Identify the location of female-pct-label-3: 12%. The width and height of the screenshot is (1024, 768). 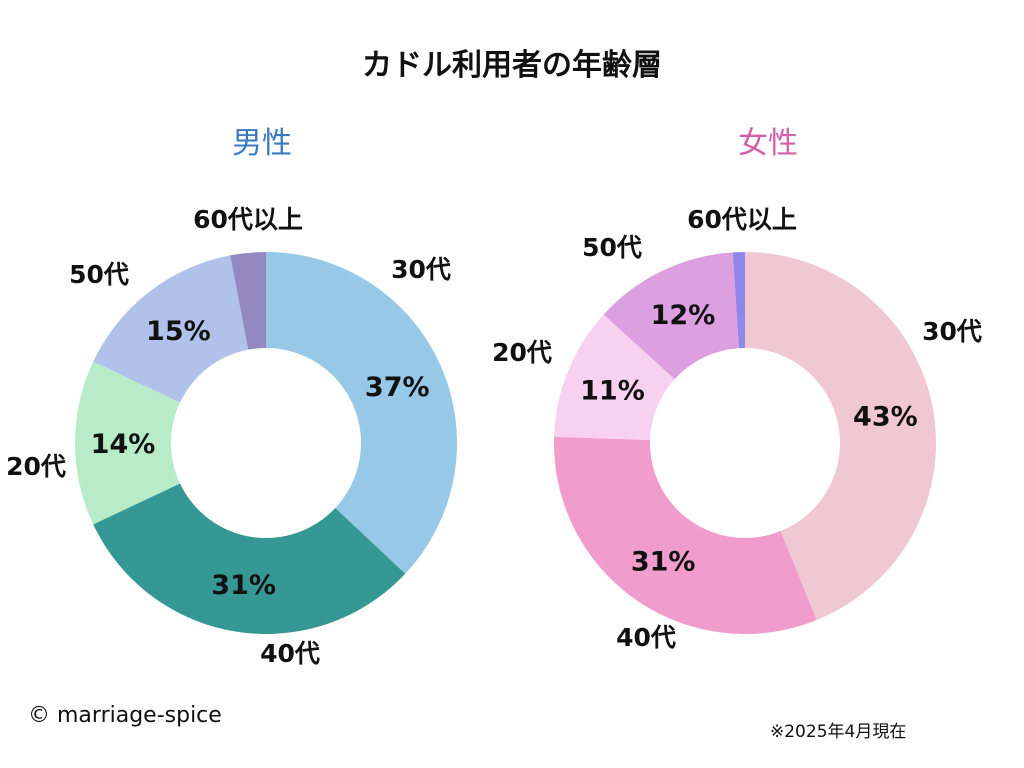
(683, 315).